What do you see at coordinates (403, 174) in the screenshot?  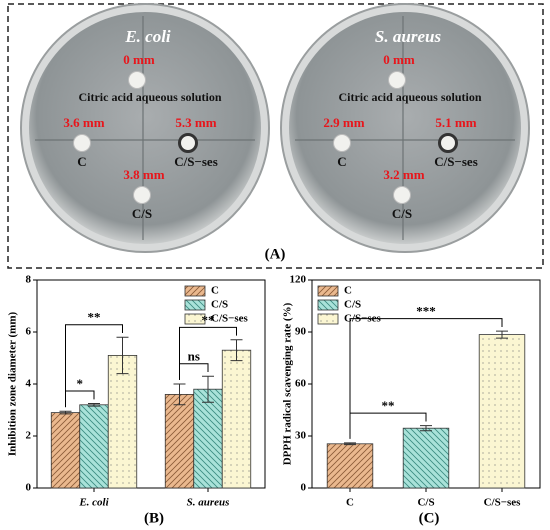 I see `zone-label: 3.2 mm` at bounding box center [403, 174].